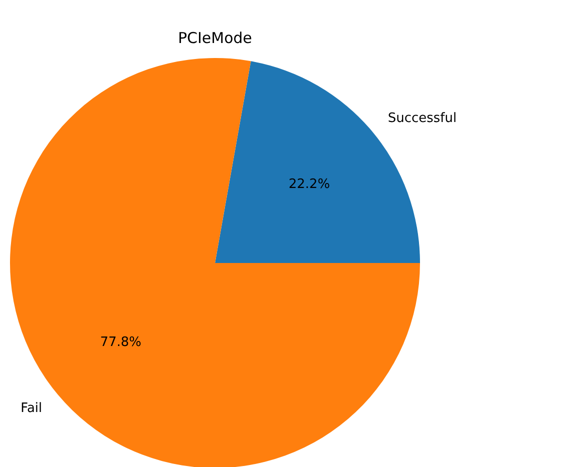 The height and width of the screenshot is (467, 579). Describe the element at coordinates (309, 184) in the screenshot. I see `data-label: 22.2%` at that location.